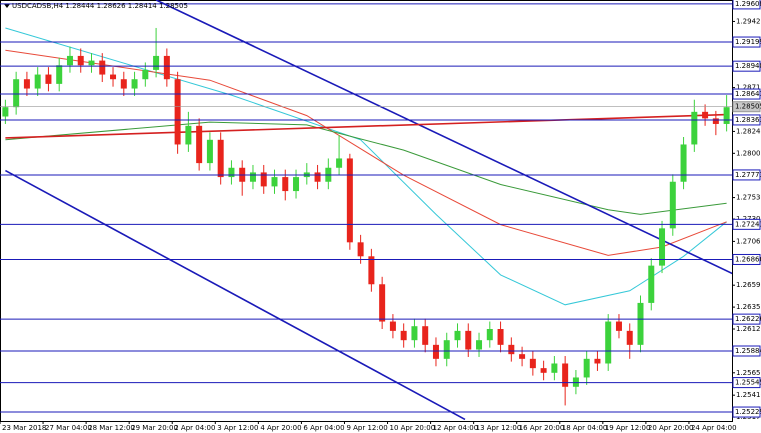 The image size is (761, 433). I want to click on level-label: 1.28363, so click(748, 120).